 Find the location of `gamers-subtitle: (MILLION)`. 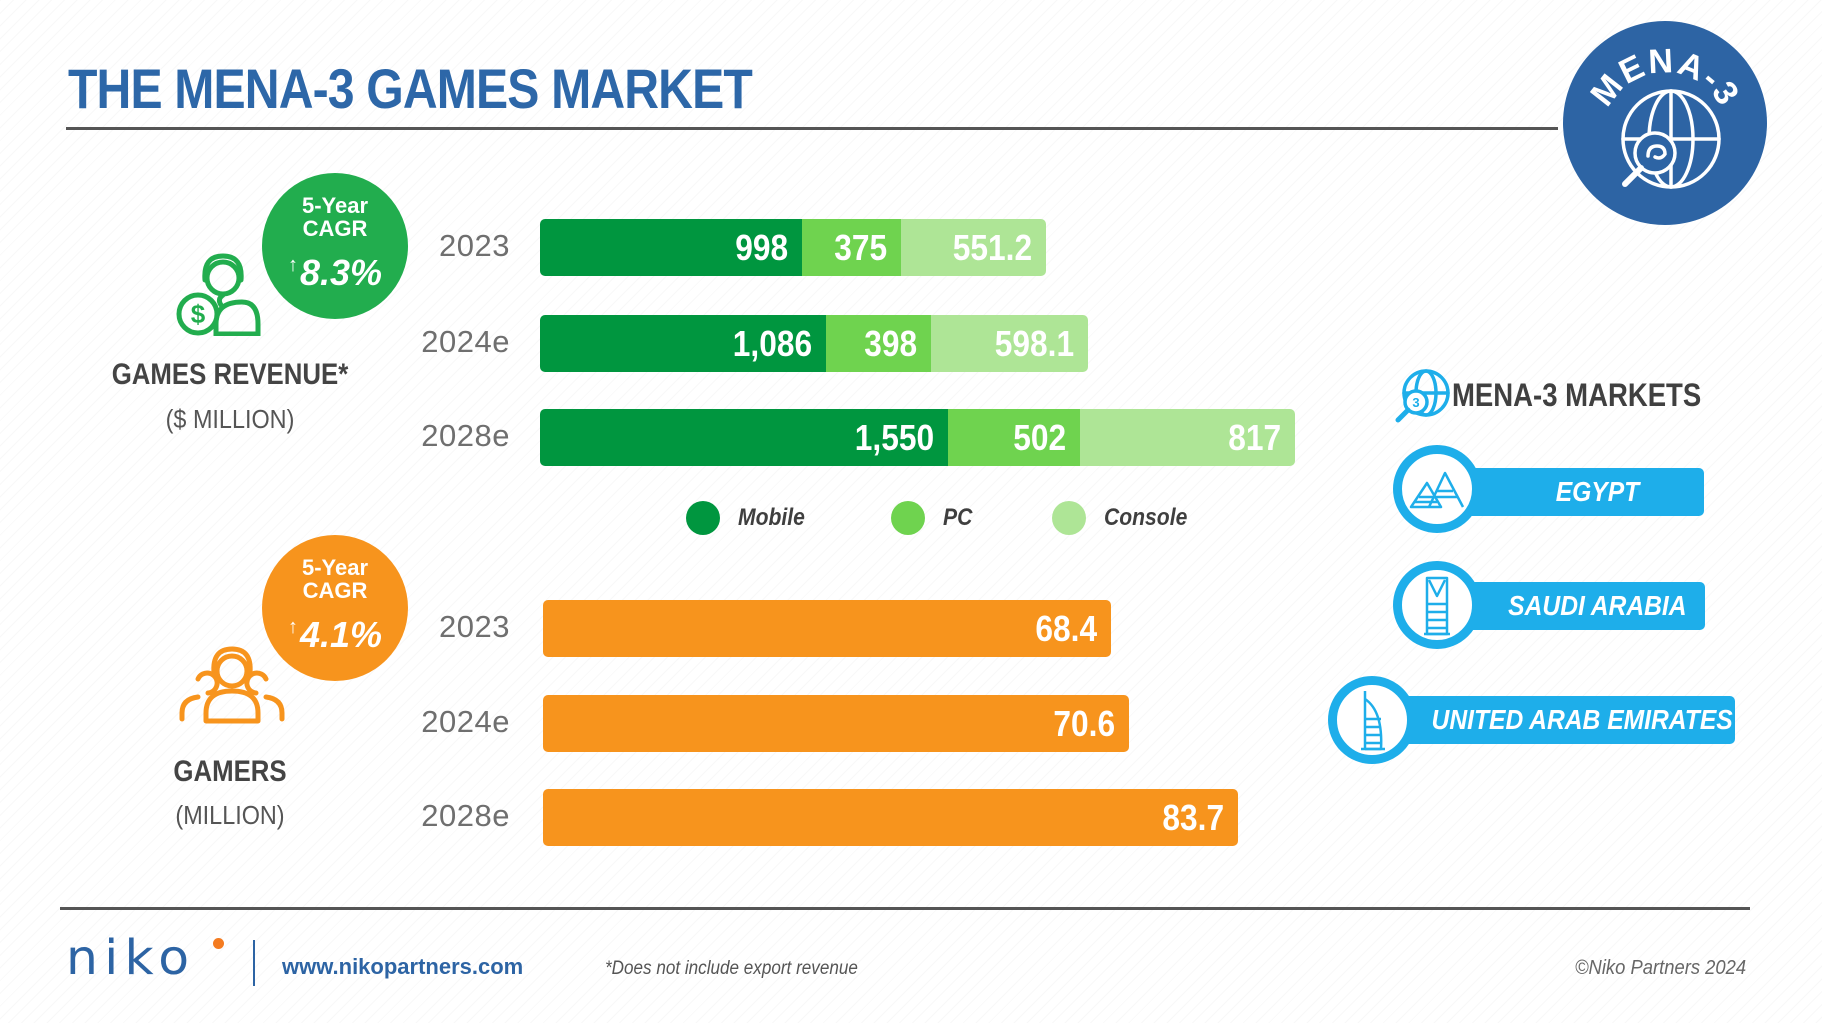

gamers-subtitle: (MILLION) is located at coordinates (230, 815).